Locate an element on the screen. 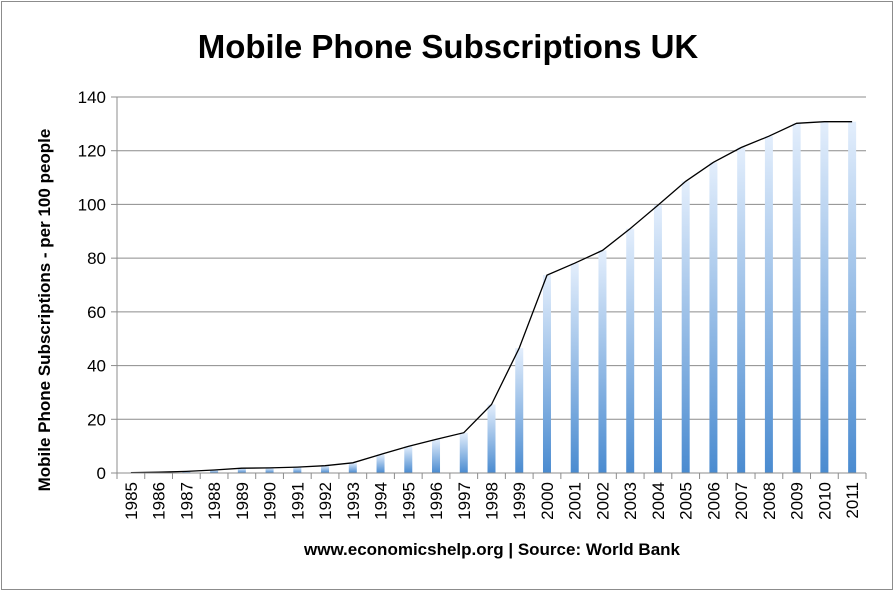 The height and width of the screenshot is (593, 896). x-tick-label: 1994 is located at coordinates (381, 501).